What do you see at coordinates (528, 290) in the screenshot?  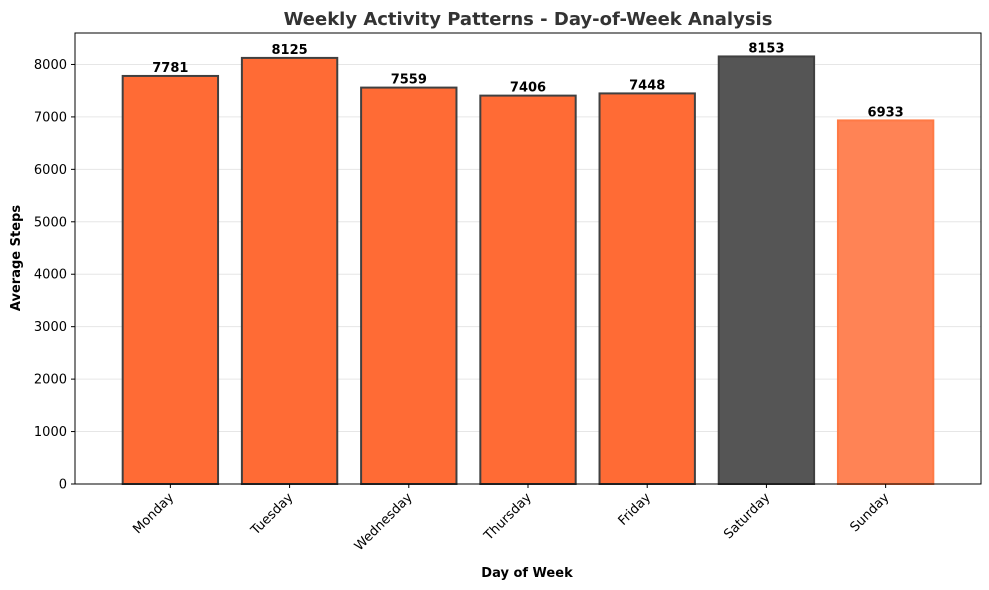 I see `bar-thursday` at bounding box center [528, 290].